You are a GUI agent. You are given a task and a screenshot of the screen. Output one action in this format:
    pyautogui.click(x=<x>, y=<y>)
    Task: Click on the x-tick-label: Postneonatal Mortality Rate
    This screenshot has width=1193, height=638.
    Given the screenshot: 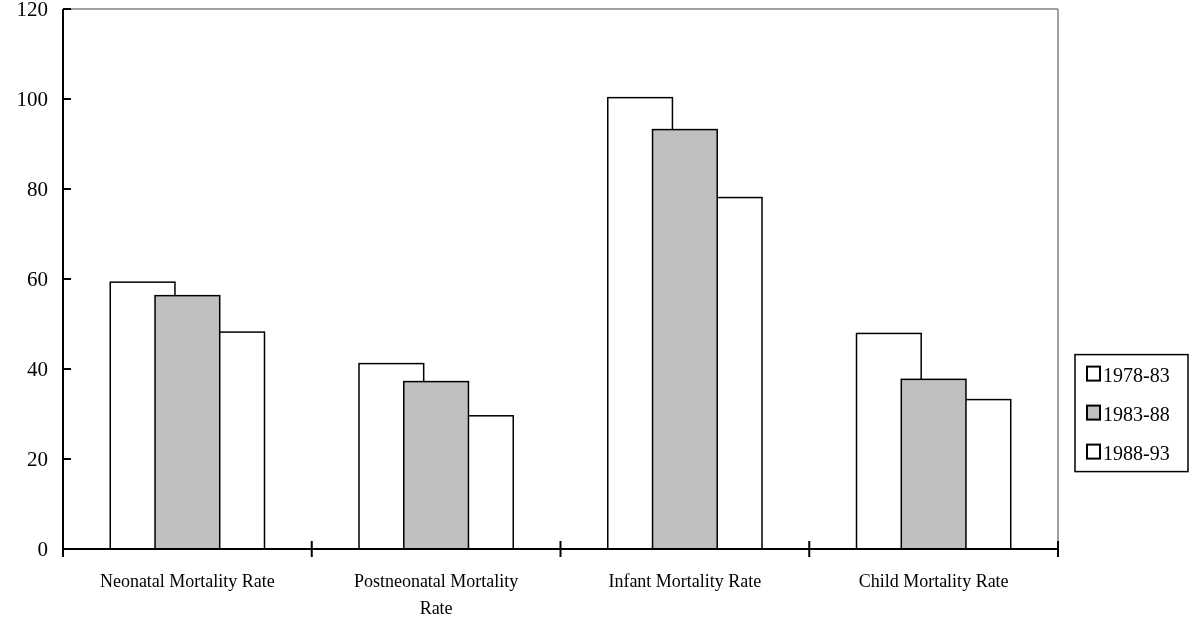 What is the action you would take?
    pyautogui.click(x=436, y=594)
    